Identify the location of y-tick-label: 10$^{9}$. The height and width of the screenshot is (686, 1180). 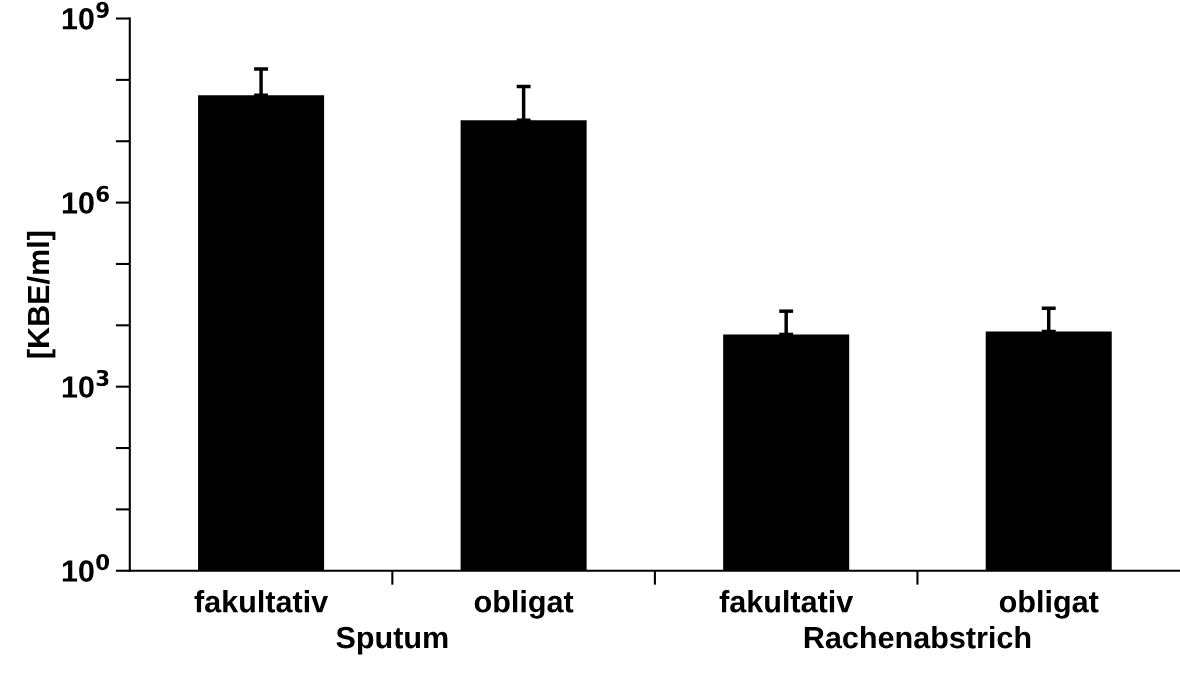
(85, 15).